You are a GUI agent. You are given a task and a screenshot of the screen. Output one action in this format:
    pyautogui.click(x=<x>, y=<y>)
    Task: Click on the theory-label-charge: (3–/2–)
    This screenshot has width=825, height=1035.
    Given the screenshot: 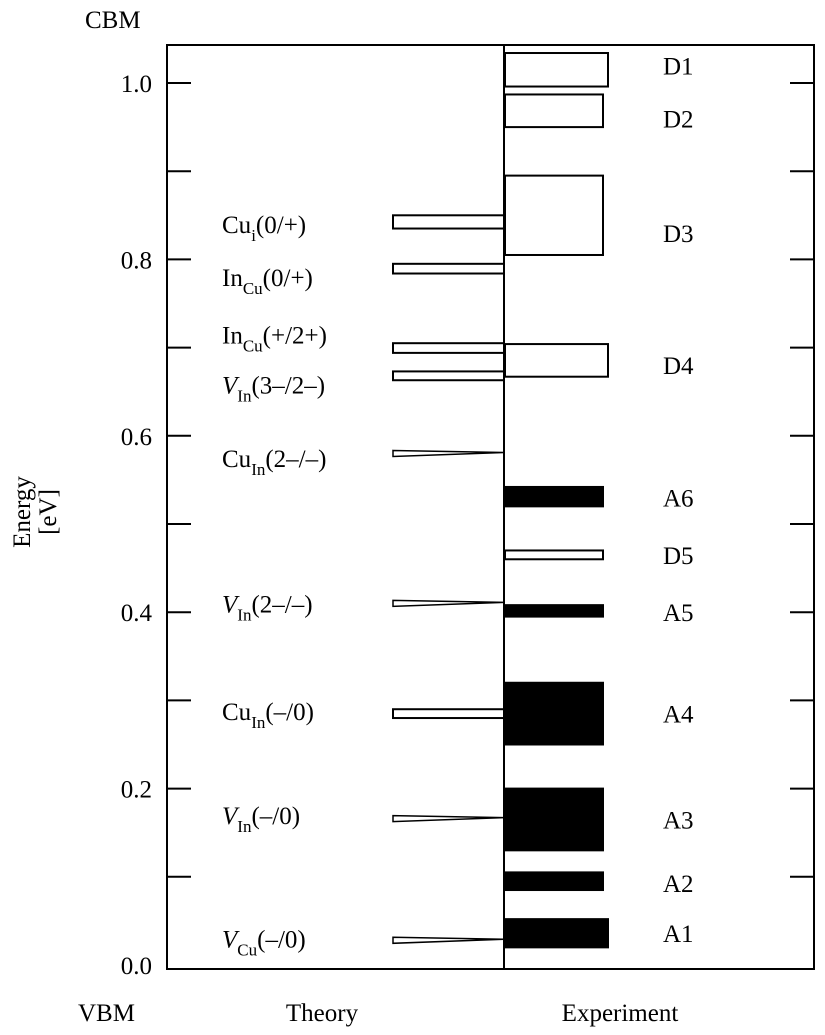 What is the action you would take?
    pyautogui.click(x=288, y=386)
    